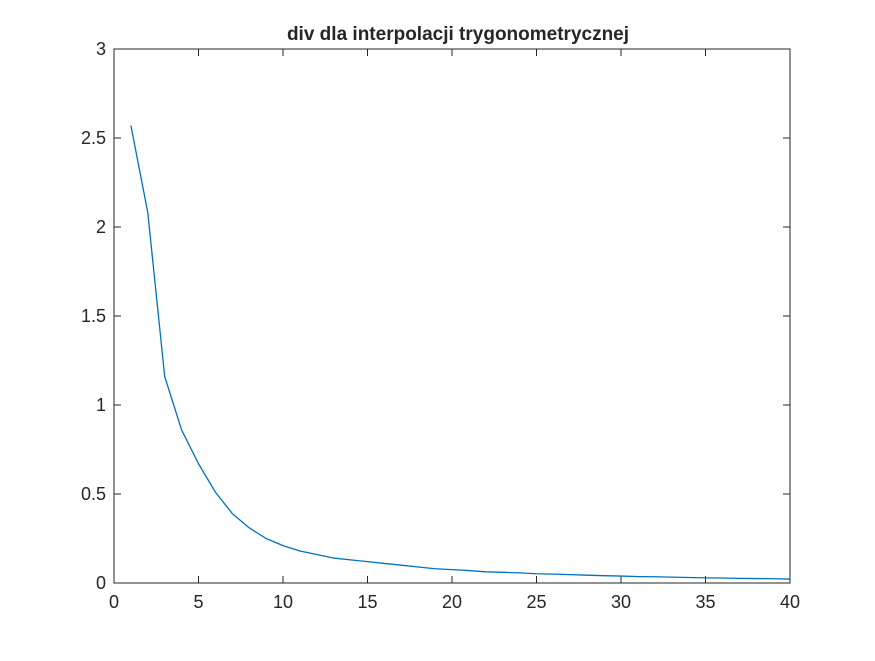  Describe the element at coordinates (93, 316) in the screenshot. I see `y-tick-label: 1.5` at that location.